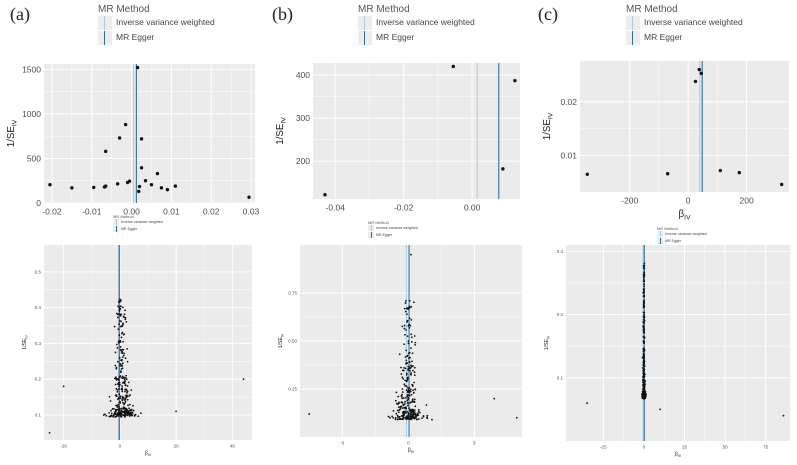 This screenshot has width=797, height=465. What do you see at coordinates (171, 212) in the screenshot?
I see `x-tick-label: 0.01` at bounding box center [171, 212].